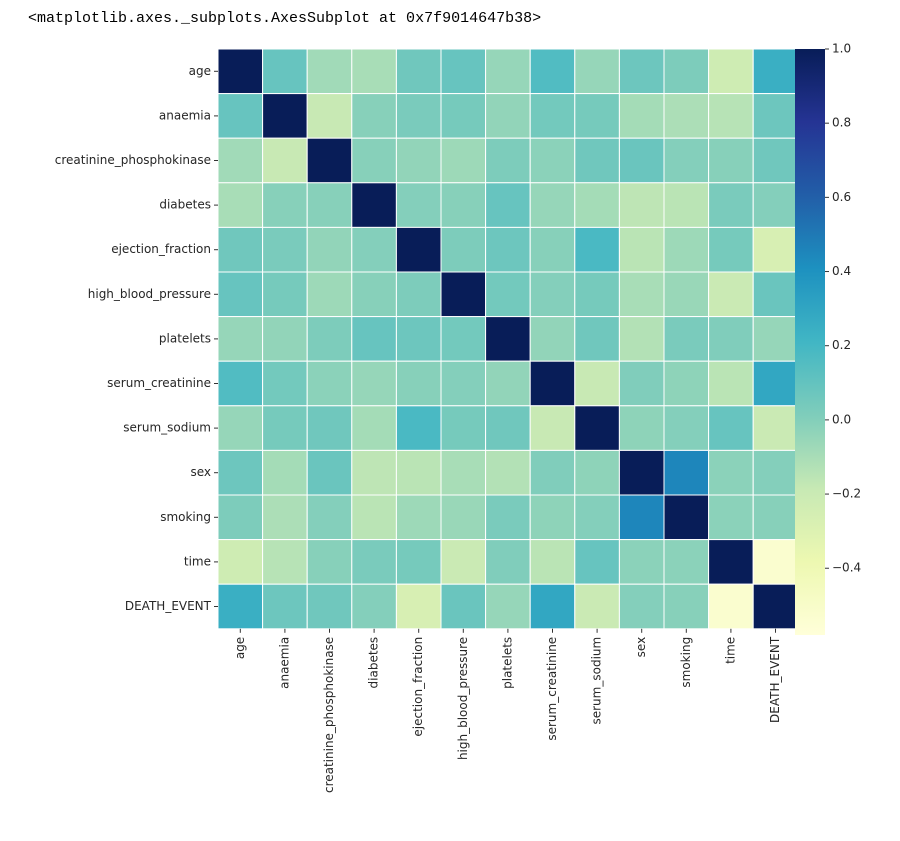 This screenshot has height=841, width=900. What do you see at coordinates (133, 160) in the screenshot?
I see `y-tick-label: creatinine_phosphokinase` at bounding box center [133, 160].